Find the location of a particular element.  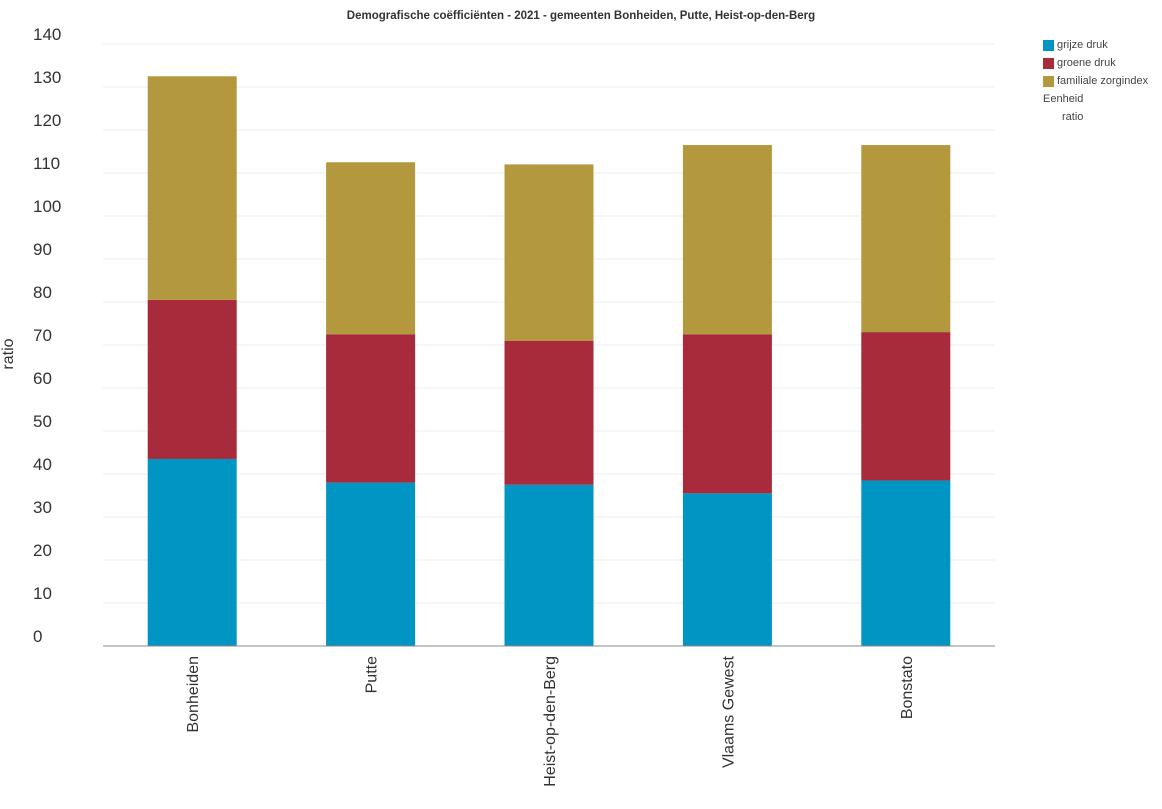

x-tick-label: Putte is located at coordinates (372, 674).